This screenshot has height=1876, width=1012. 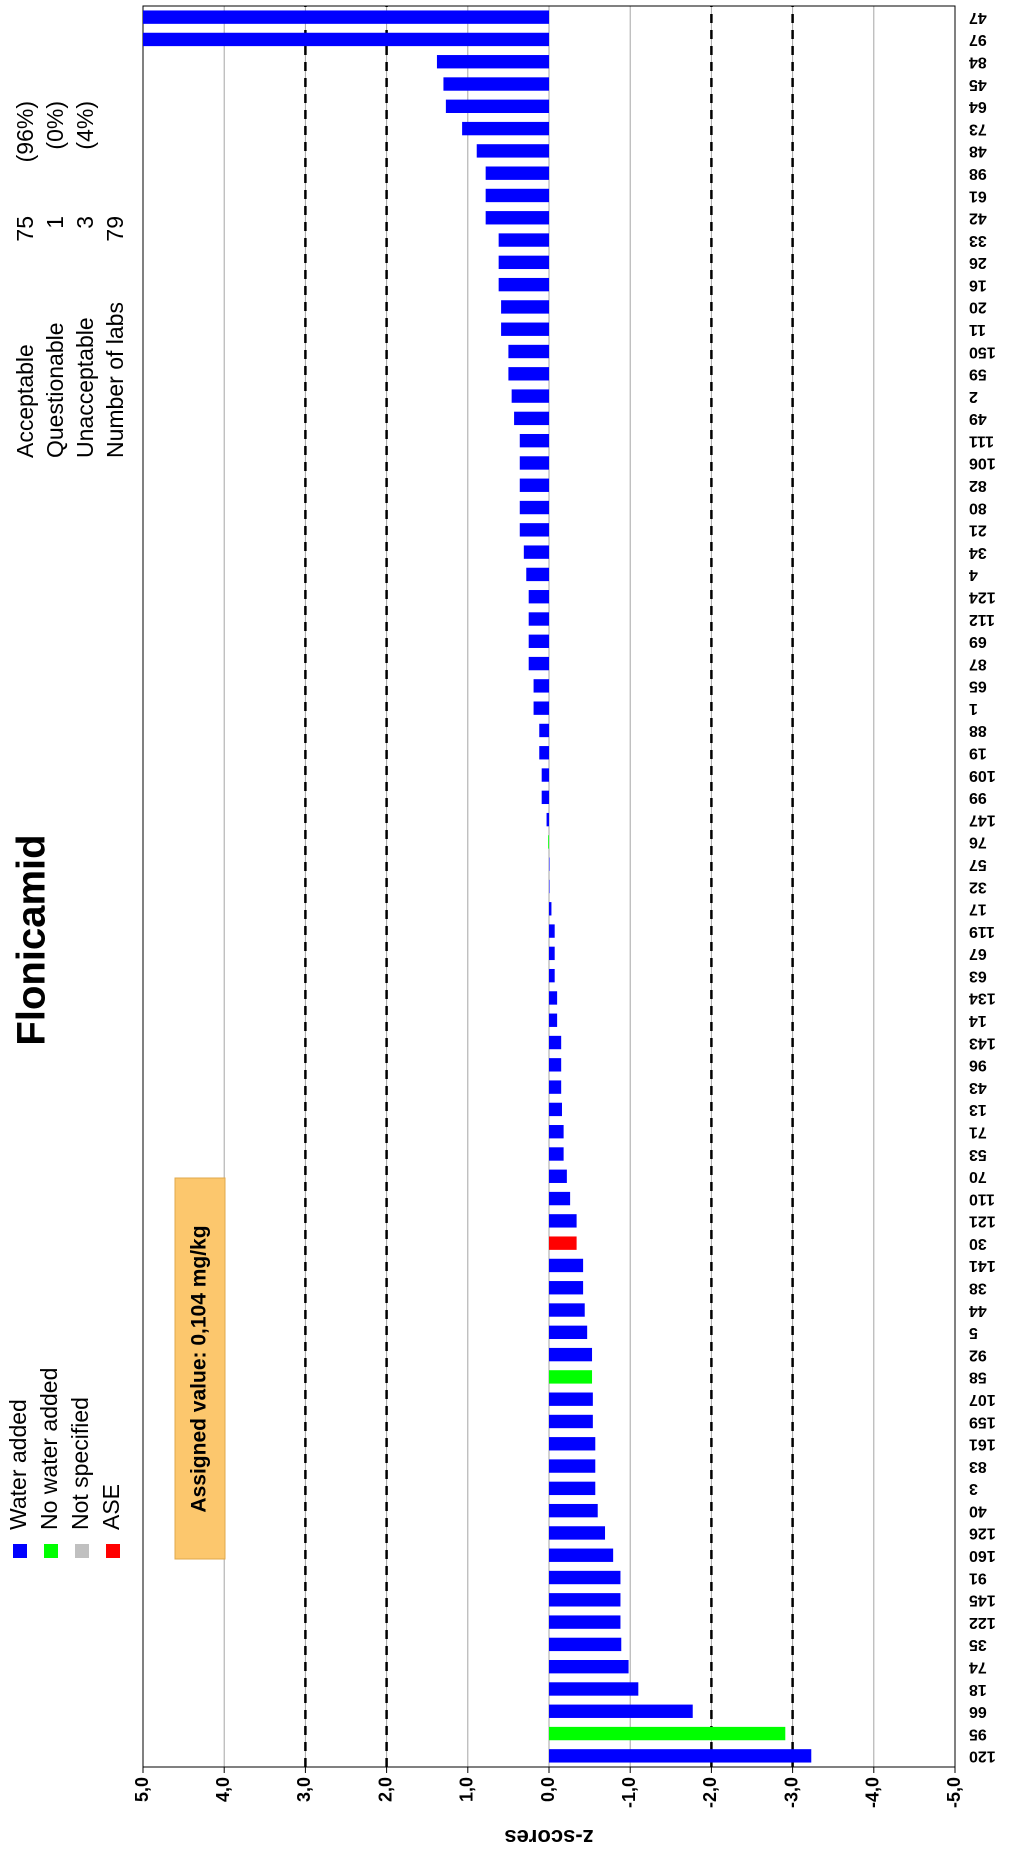 I want to click on x-tick-label: 32, so click(x=978, y=886).